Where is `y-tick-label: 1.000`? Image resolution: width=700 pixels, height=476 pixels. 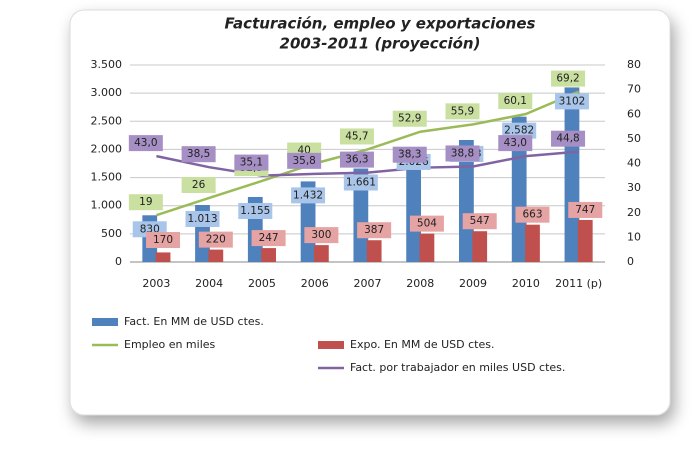
y-tick-label: 1.000 is located at coordinates (107, 205).